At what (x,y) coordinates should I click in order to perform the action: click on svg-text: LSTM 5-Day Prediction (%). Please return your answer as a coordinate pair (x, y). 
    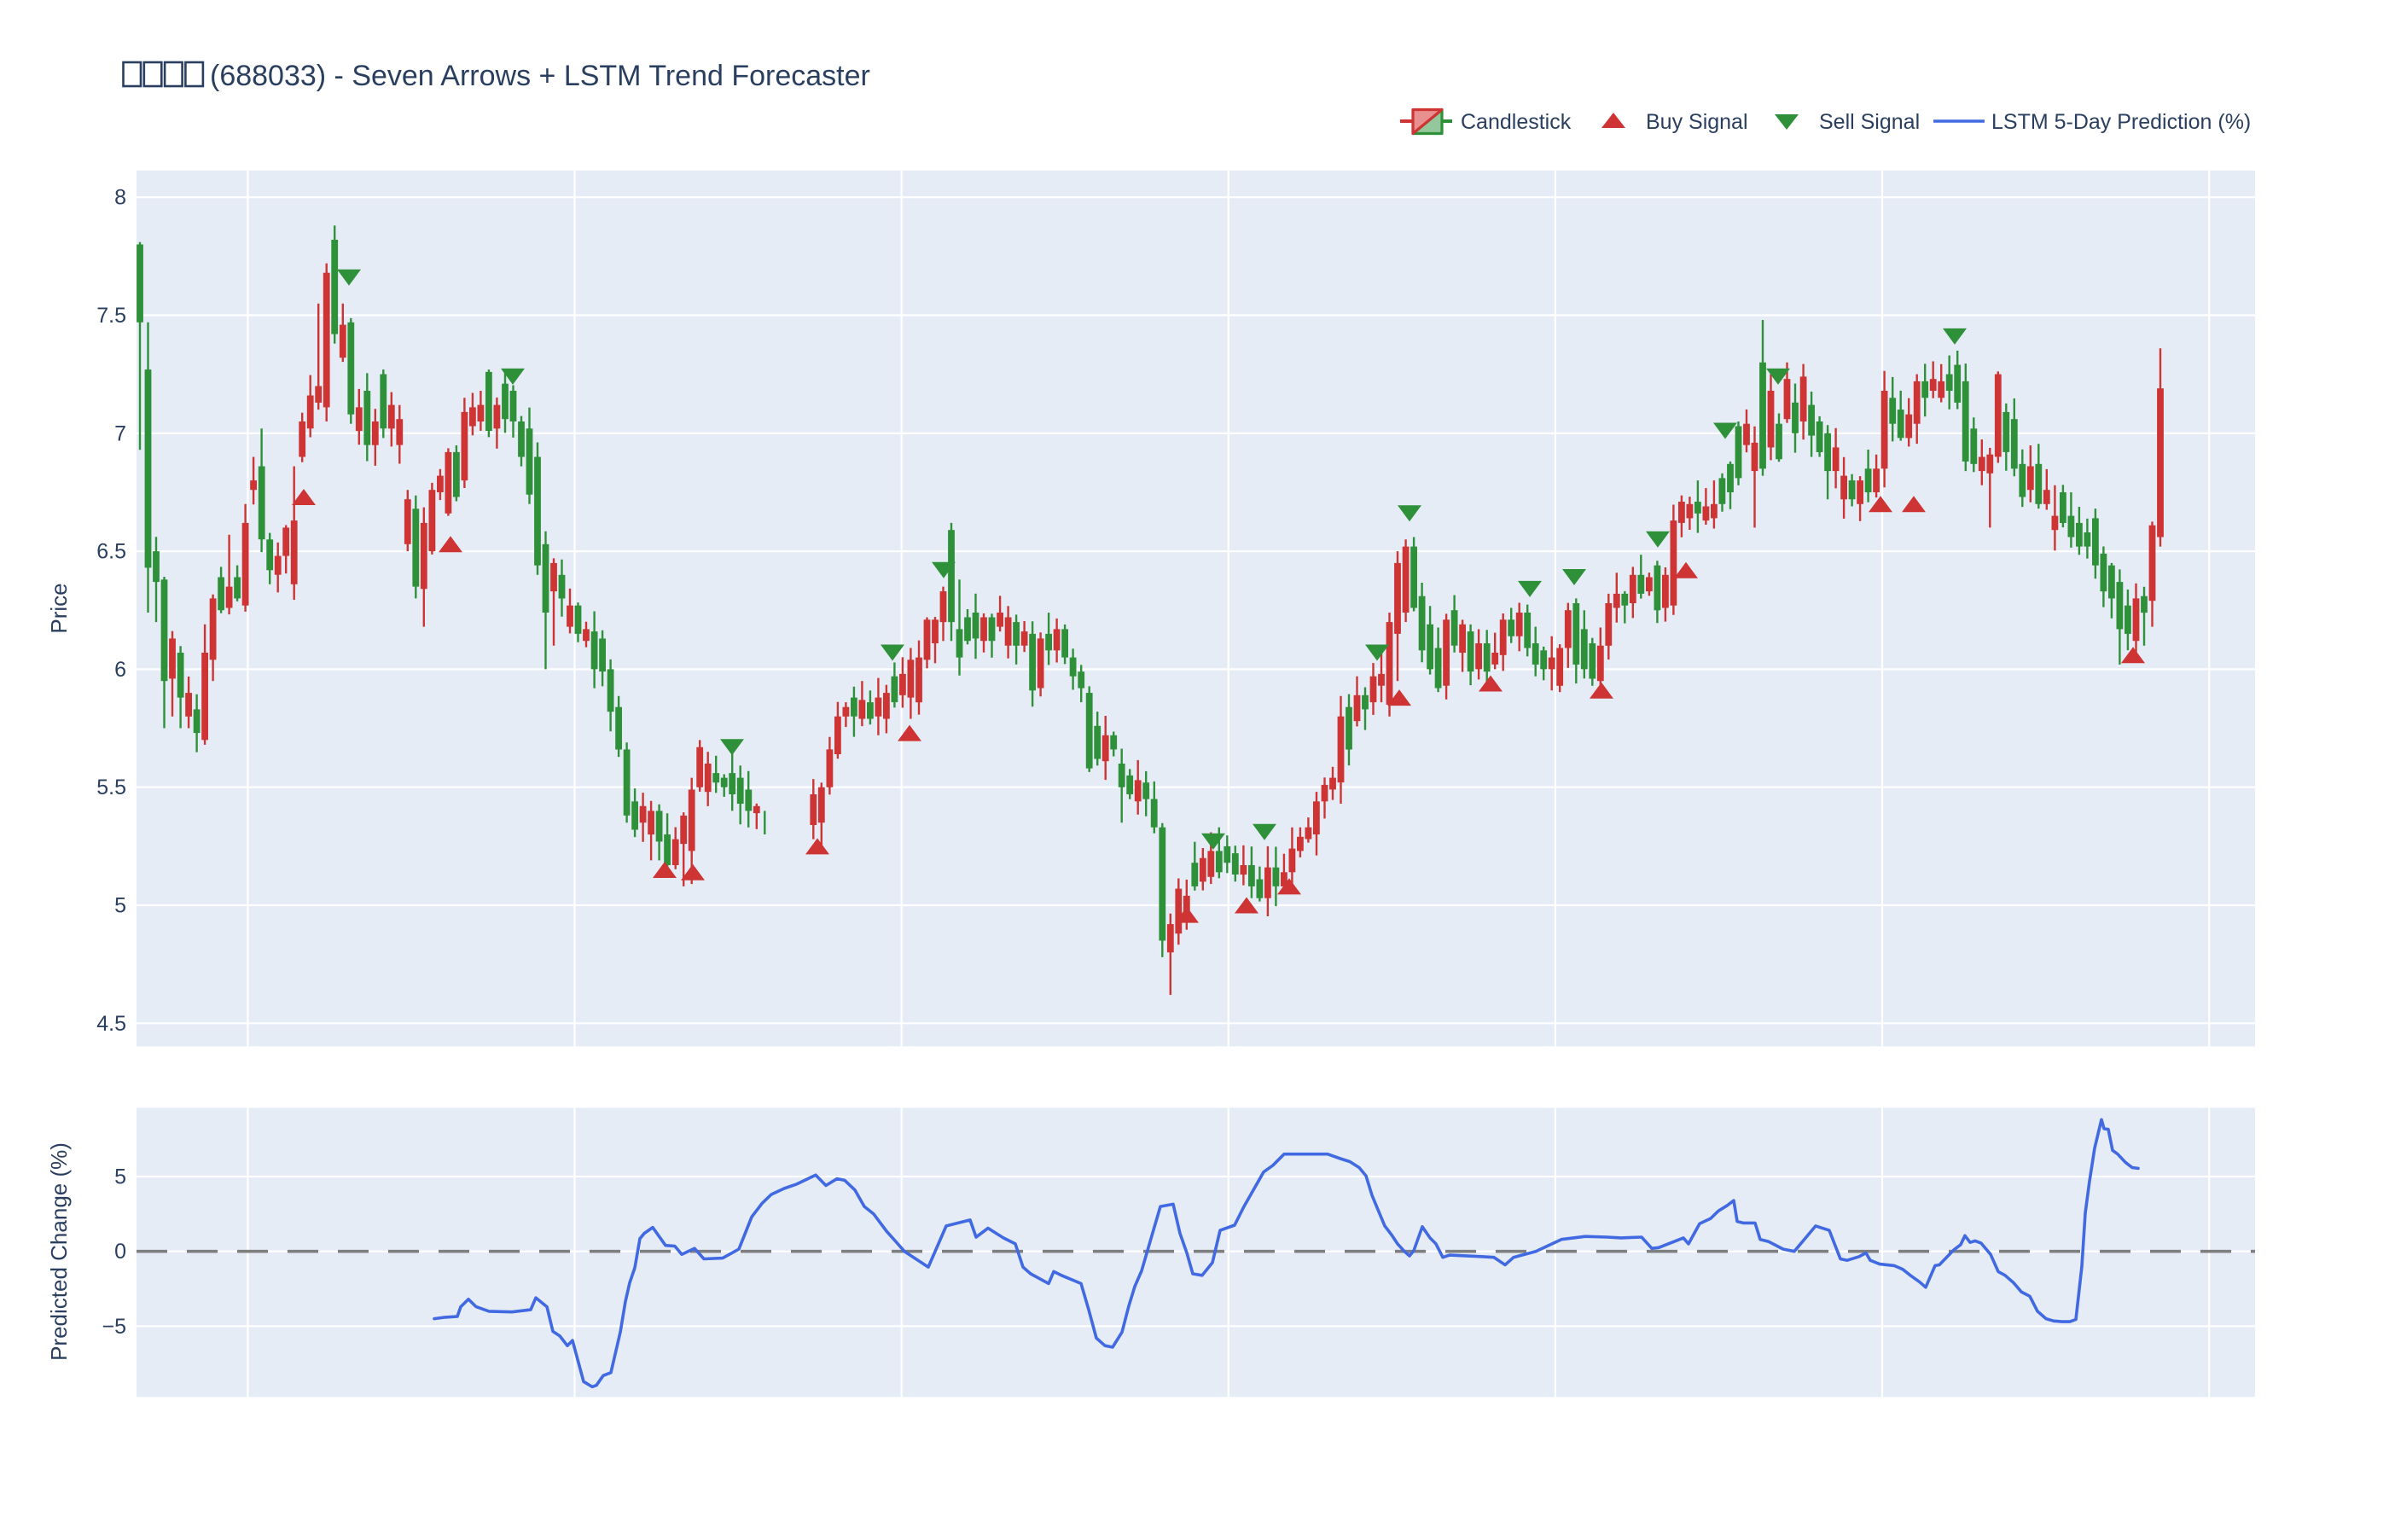
    Looking at the image, I should click on (2121, 122).